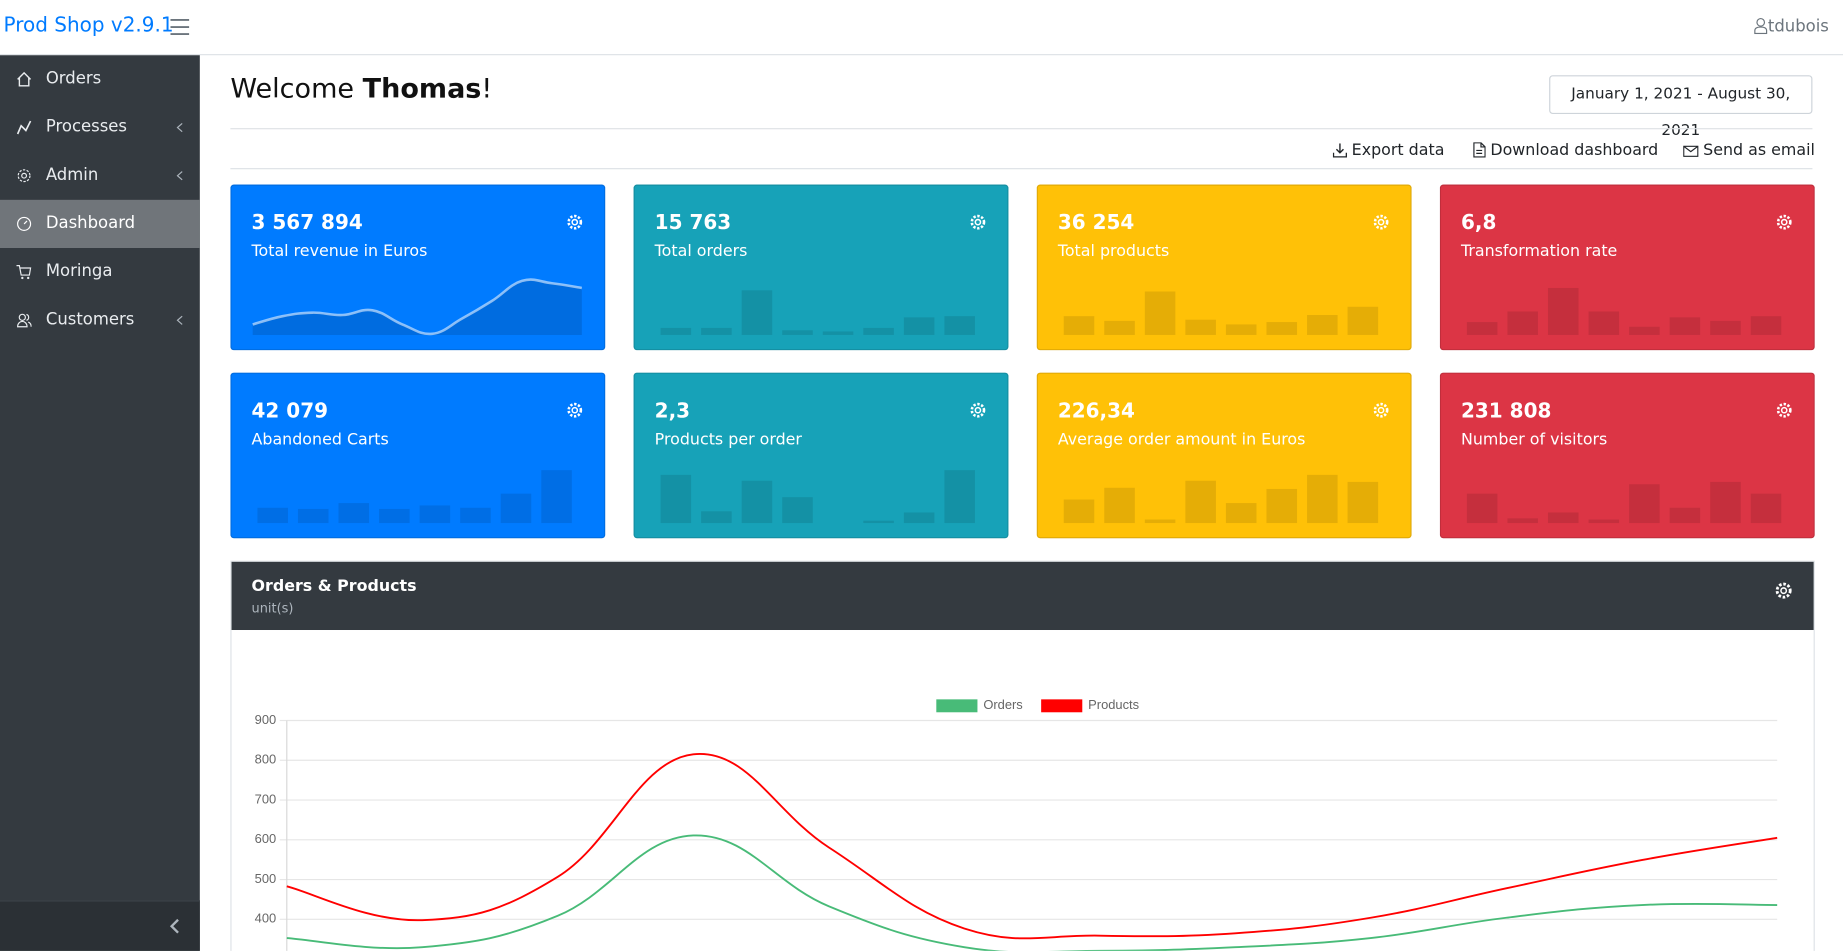  I want to click on nav-label: Processes, so click(86, 127).